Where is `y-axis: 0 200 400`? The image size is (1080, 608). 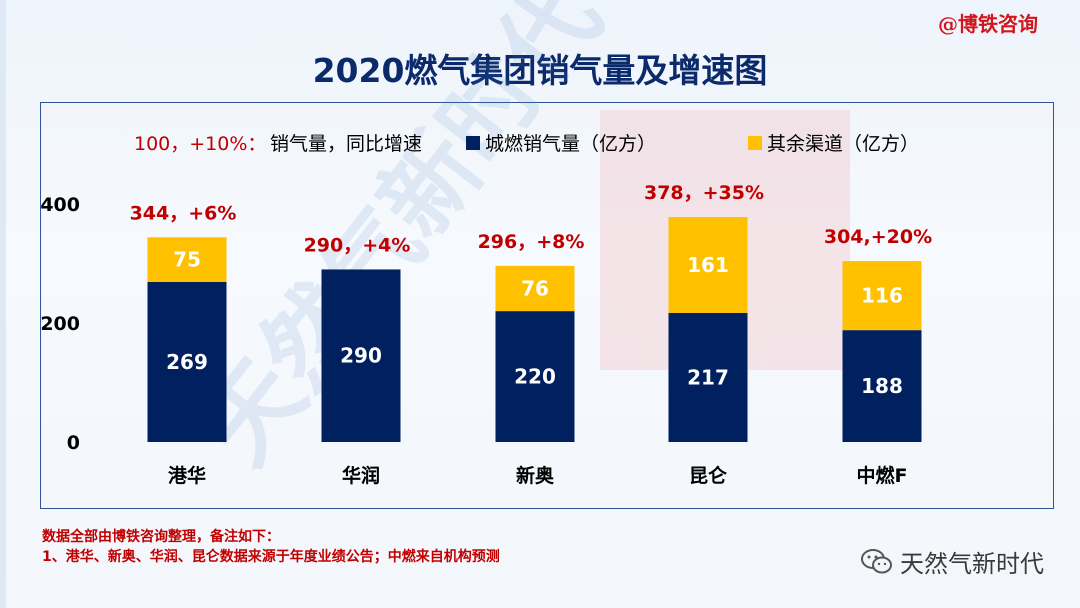
y-axis: 0 200 400 is located at coordinates (60, 324).